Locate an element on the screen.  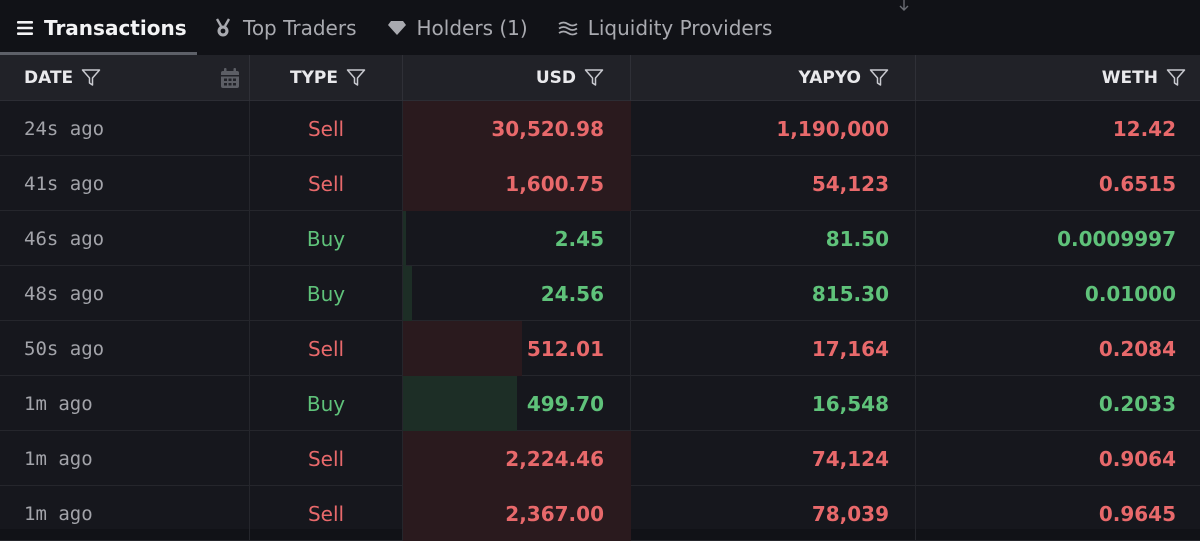
column-label: YAPYO is located at coordinates (829, 78).